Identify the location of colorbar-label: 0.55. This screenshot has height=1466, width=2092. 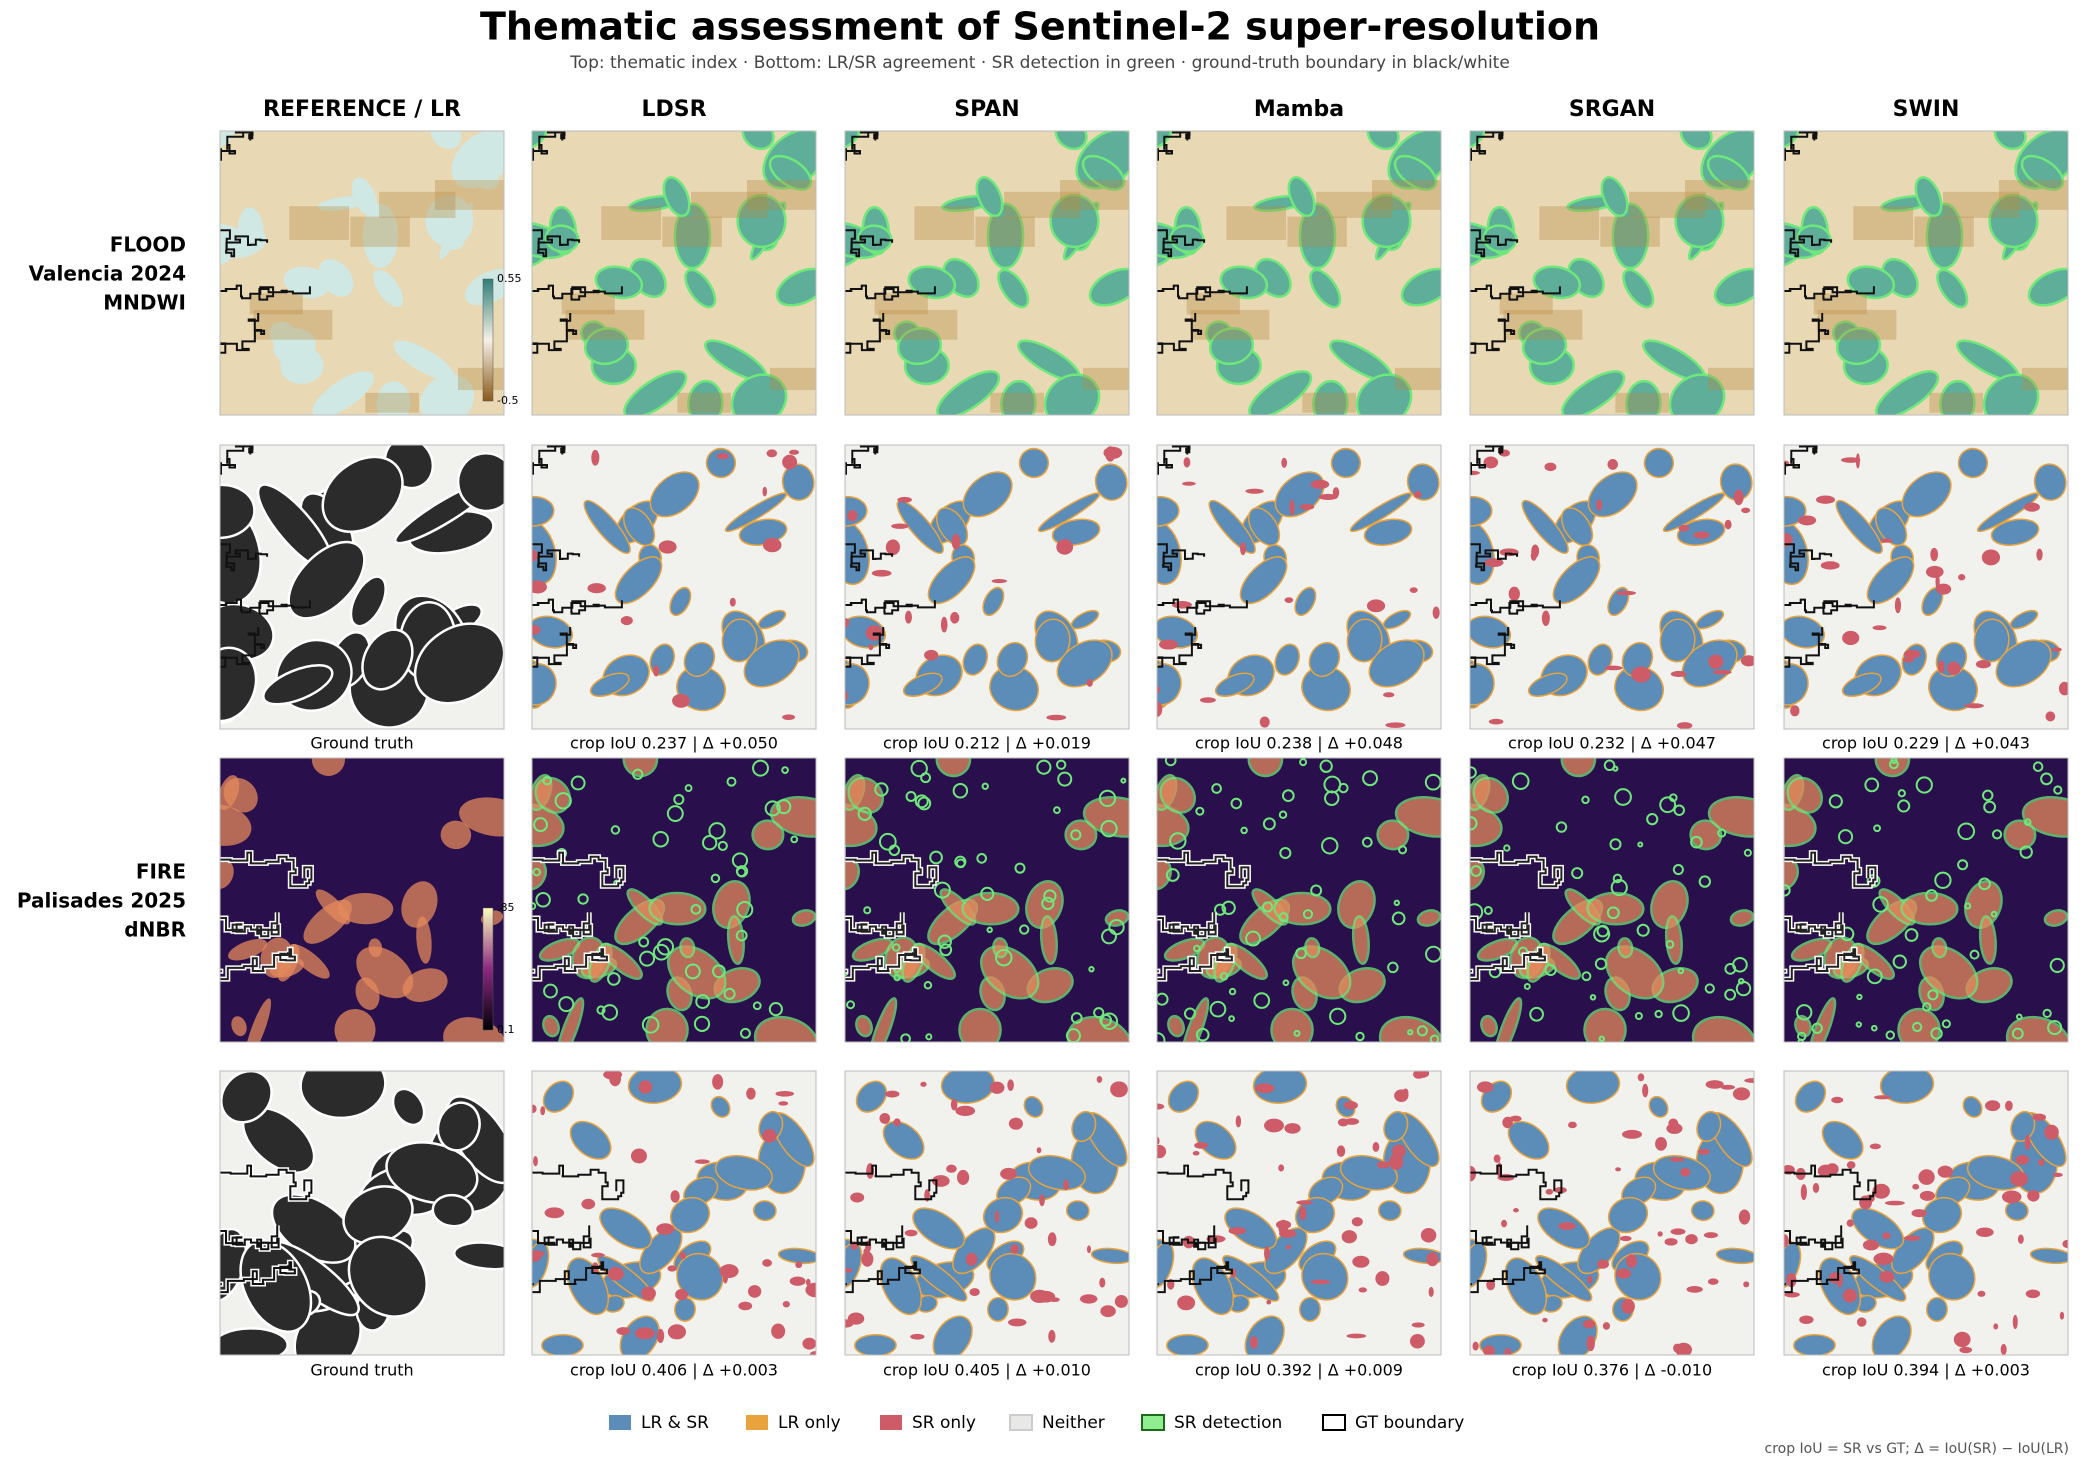
(509, 278).